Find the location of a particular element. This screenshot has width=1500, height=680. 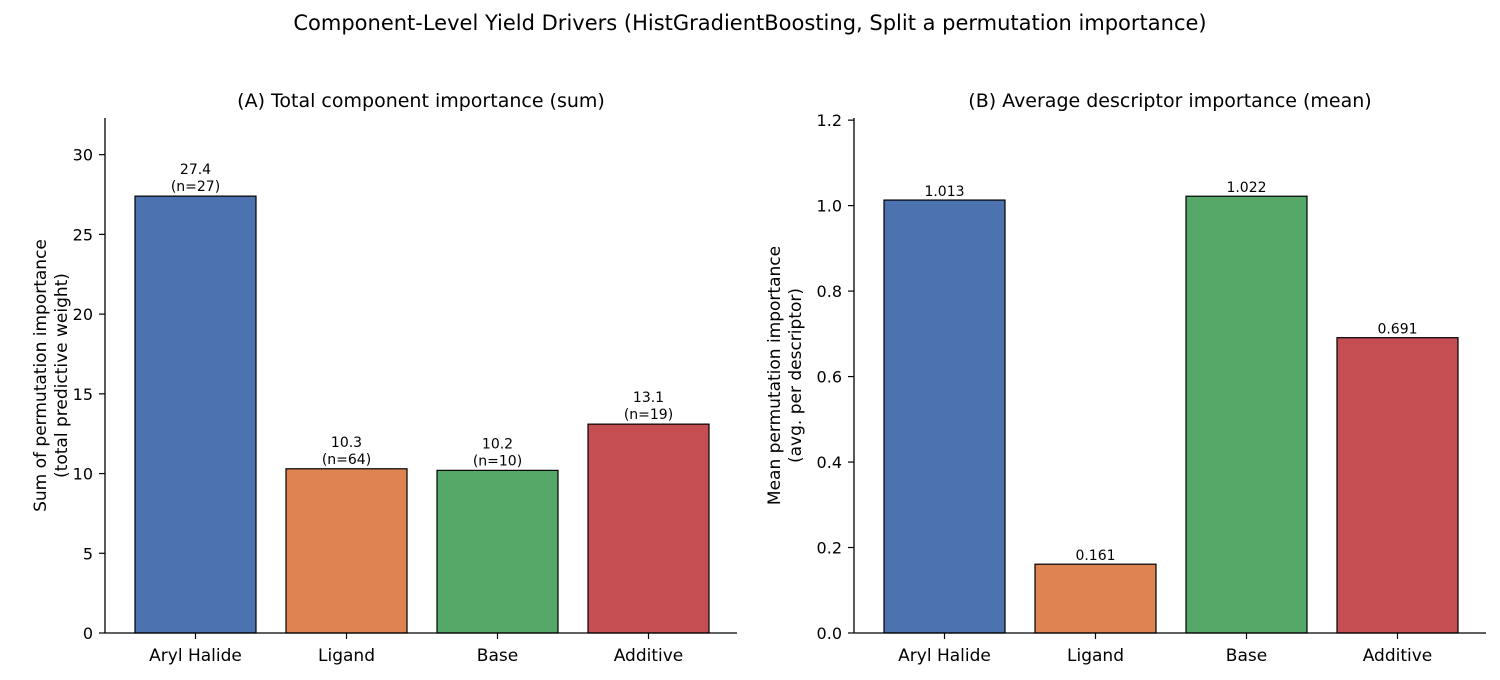

panel-b-ylabel-line: Mean permutation importance is located at coordinates (775, 375).